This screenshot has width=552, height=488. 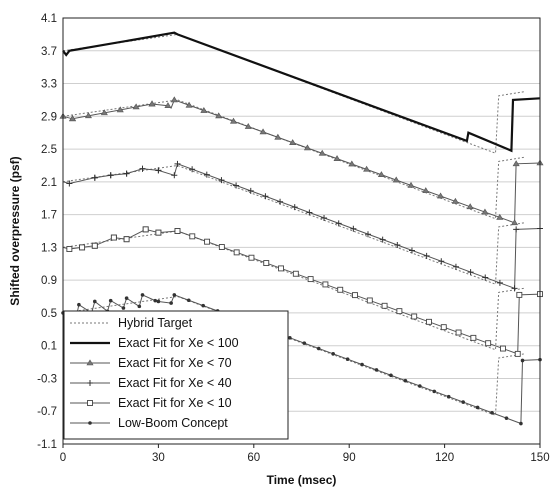 What do you see at coordinates (49, 52) in the screenshot?
I see `y-tick-label: 3.7` at bounding box center [49, 52].